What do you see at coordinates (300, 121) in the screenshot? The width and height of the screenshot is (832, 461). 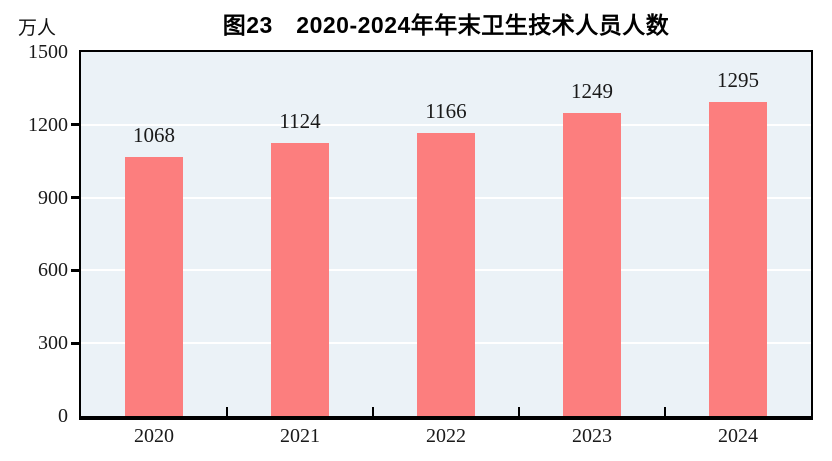 I see `bar-value-label: 1124` at bounding box center [300, 121].